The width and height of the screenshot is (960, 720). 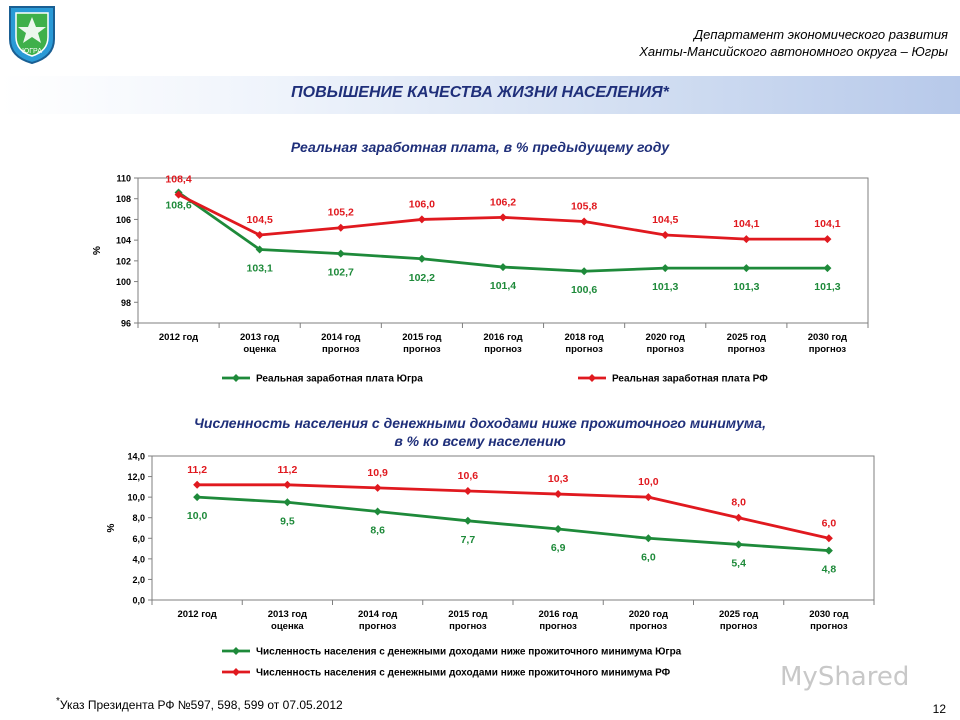 I want to click on y-tick-label: 102, so click(x=123, y=261).